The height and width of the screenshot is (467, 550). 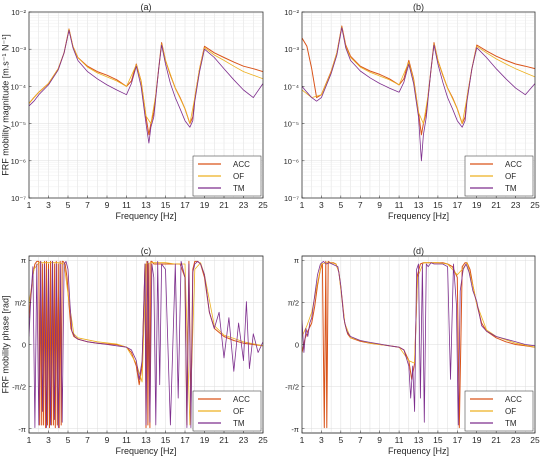 I want to click on y-axis-label: FRF mobility phase [rad], so click(x=6, y=344).